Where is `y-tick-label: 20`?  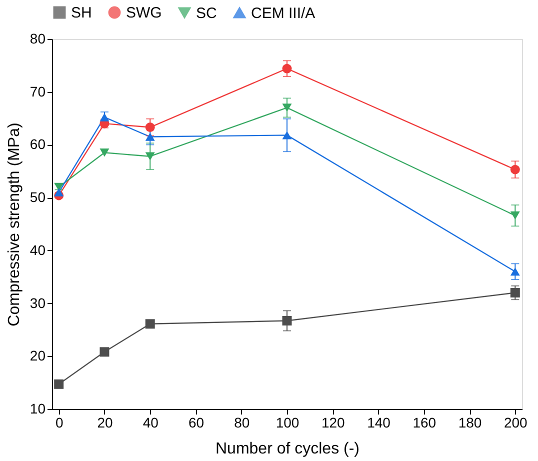
y-tick-label: 20 is located at coordinates (38, 356).